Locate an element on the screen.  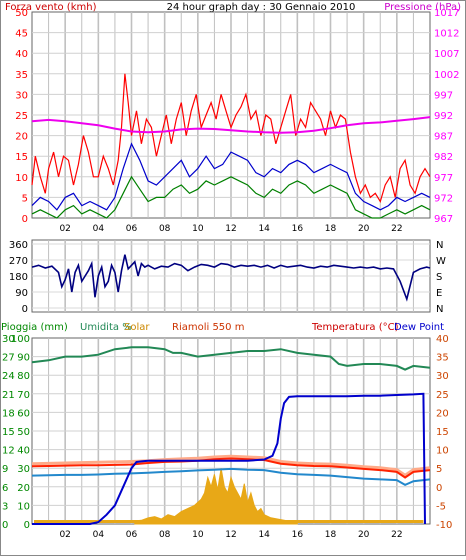
temperature-tick-label: -5 is located at coordinates (441, 506).